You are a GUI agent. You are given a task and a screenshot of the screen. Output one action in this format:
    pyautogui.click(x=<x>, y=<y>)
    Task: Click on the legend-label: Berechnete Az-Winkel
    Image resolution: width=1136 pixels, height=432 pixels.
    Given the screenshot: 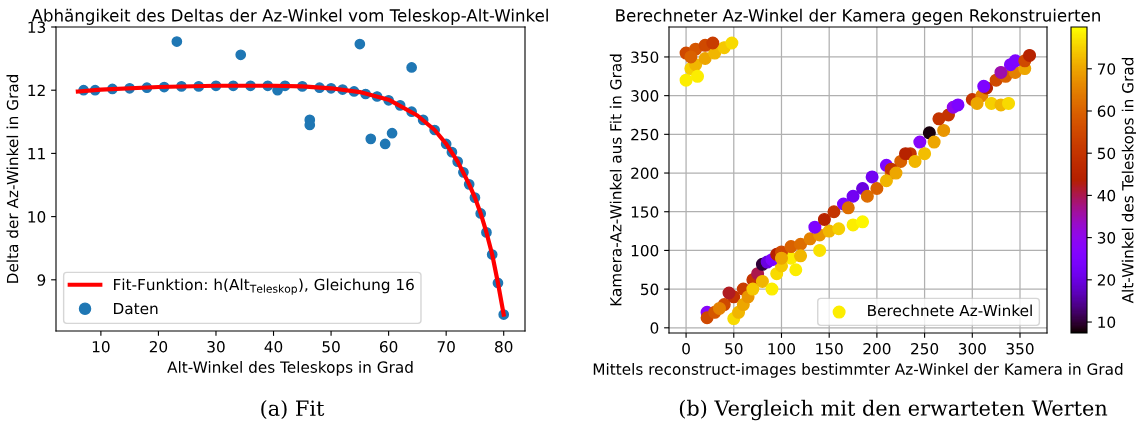 What is the action you would take?
    pyautogui.click(x=950, y=310)
    